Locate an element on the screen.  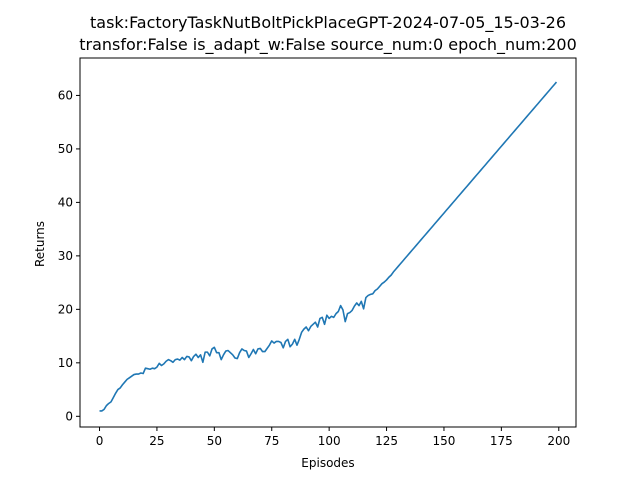
y-axis-label: Returns is located at coordinates (40, 244).